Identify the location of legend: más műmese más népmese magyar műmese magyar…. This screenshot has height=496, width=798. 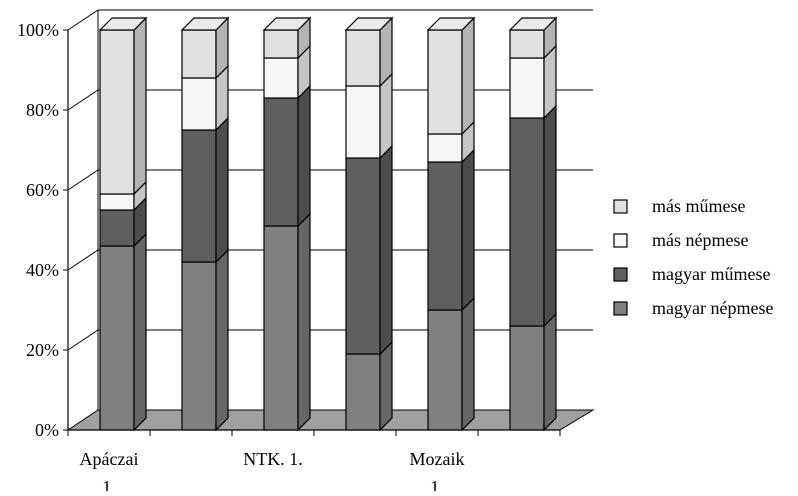
(693, 257).